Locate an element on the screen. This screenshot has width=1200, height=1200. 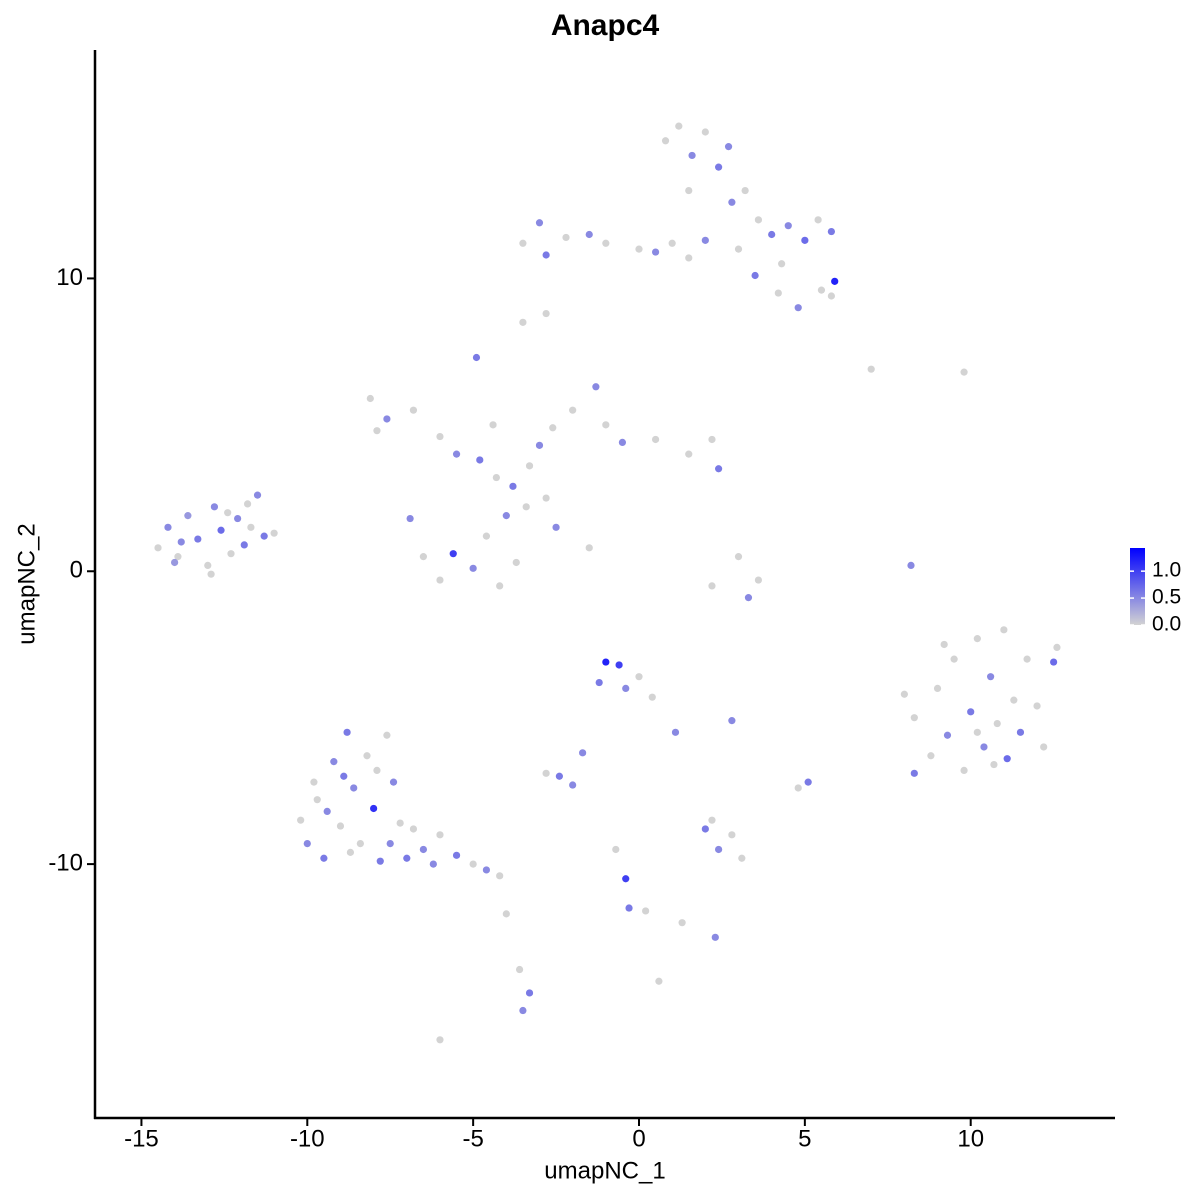
y-tick-label: 10 is located at coordinates (69, 277).